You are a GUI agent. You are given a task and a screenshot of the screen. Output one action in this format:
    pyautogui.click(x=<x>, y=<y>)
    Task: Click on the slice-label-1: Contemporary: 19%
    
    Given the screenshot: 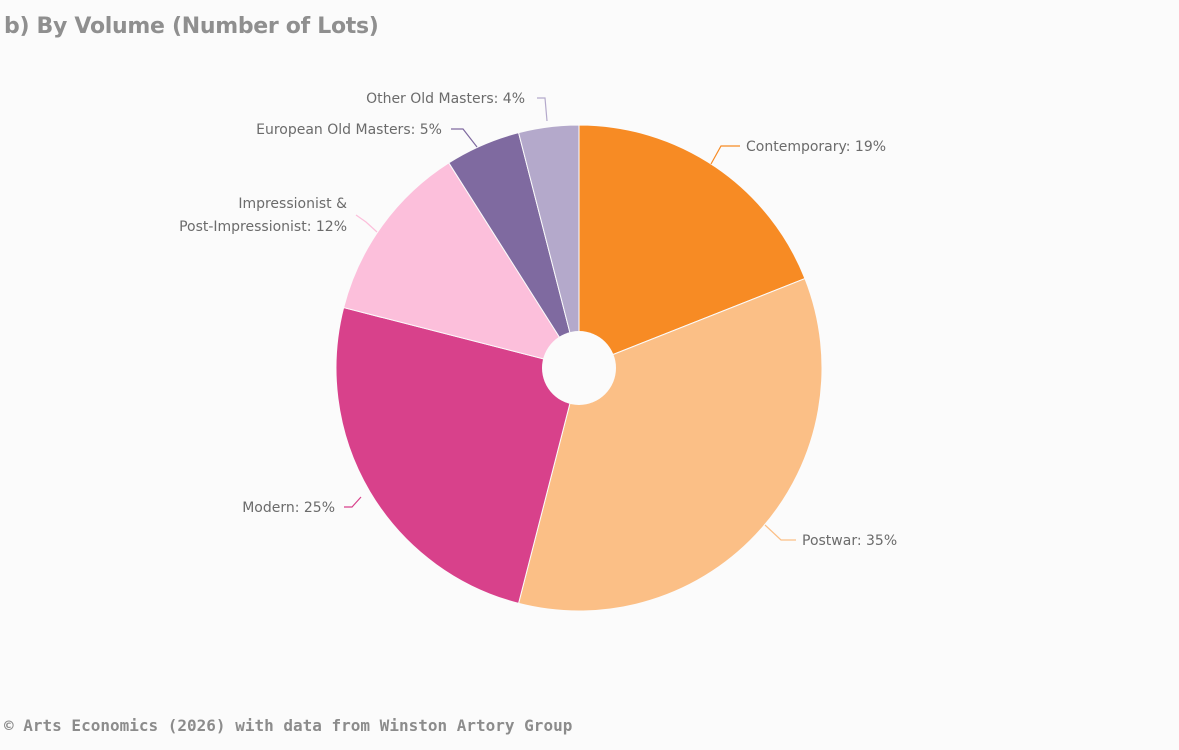 What is the action you would take?
    pyautogui.click(x=816, y=147)
    